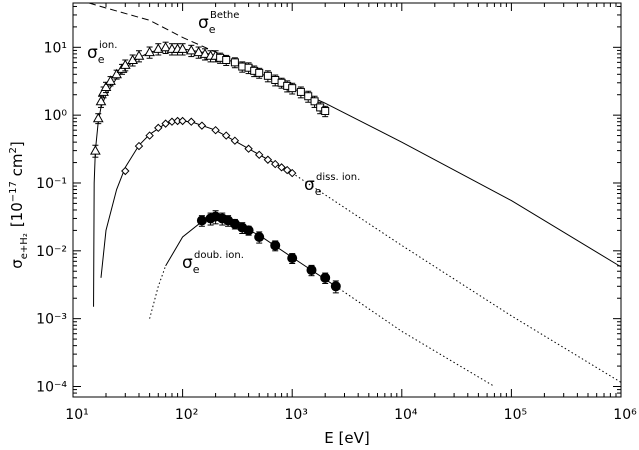 This screenshot has height=450, width=639. I want to click on y-label-sup: −17, so click(13, 191).